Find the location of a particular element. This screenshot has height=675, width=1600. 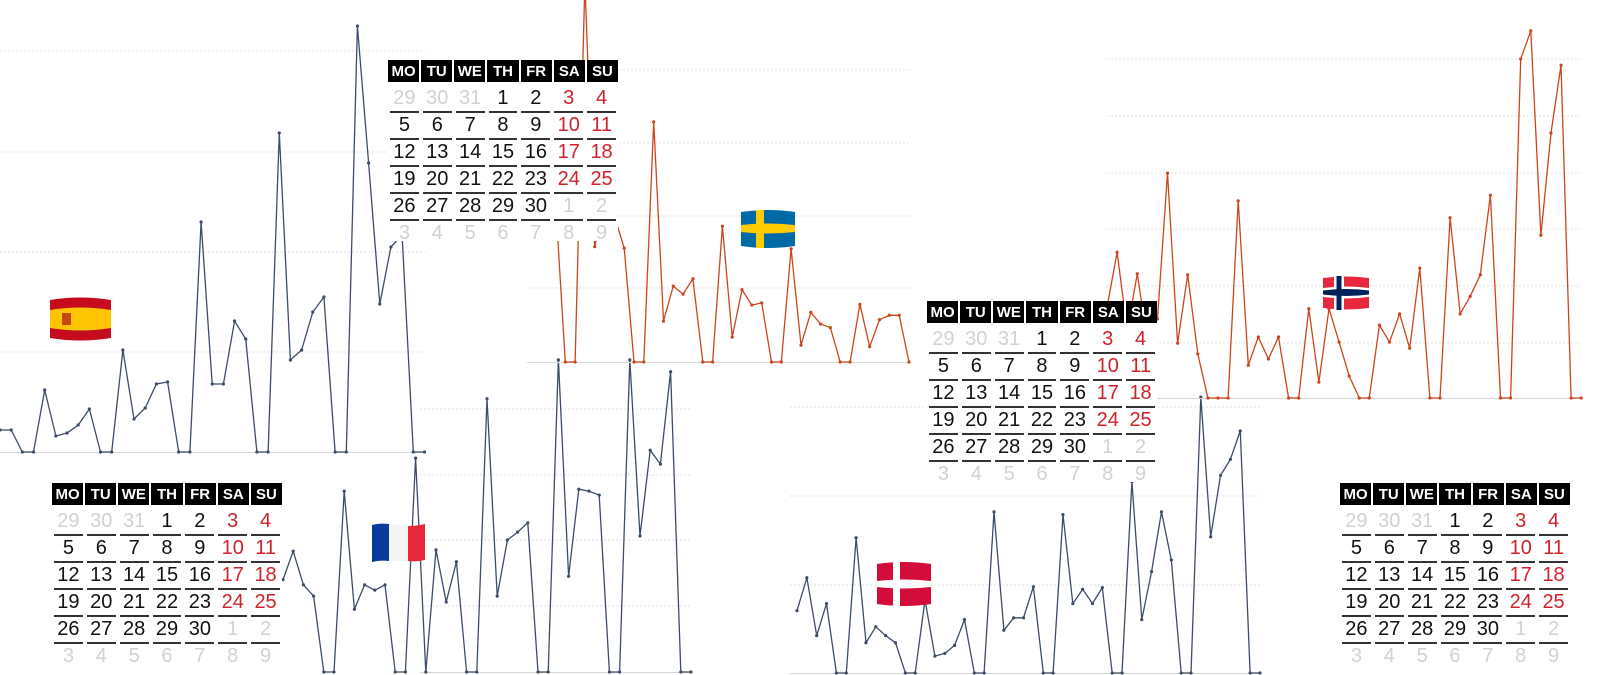

calendar-day: 12 is located at coordinates (68, 576).